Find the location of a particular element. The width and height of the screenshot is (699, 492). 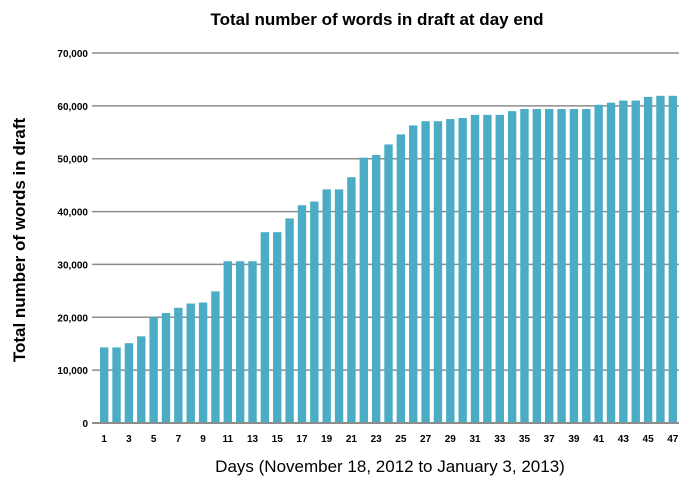

x-tick-label: 23 is located at coordinates (377, 439).